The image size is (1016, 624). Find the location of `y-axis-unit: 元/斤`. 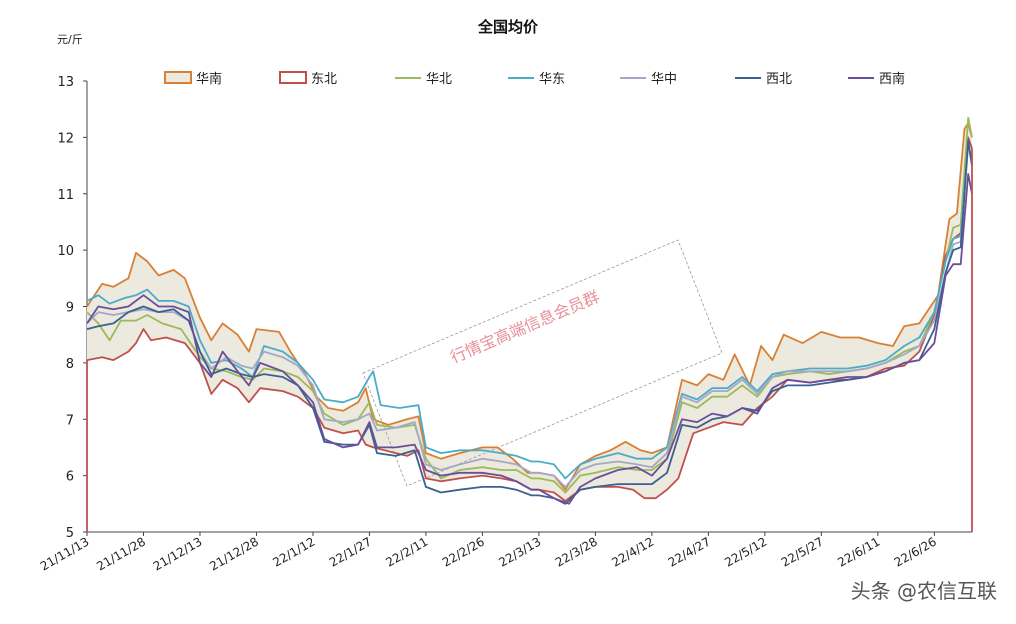

y-axis-unit: 元/斤 is located at coordinates (70, 39).